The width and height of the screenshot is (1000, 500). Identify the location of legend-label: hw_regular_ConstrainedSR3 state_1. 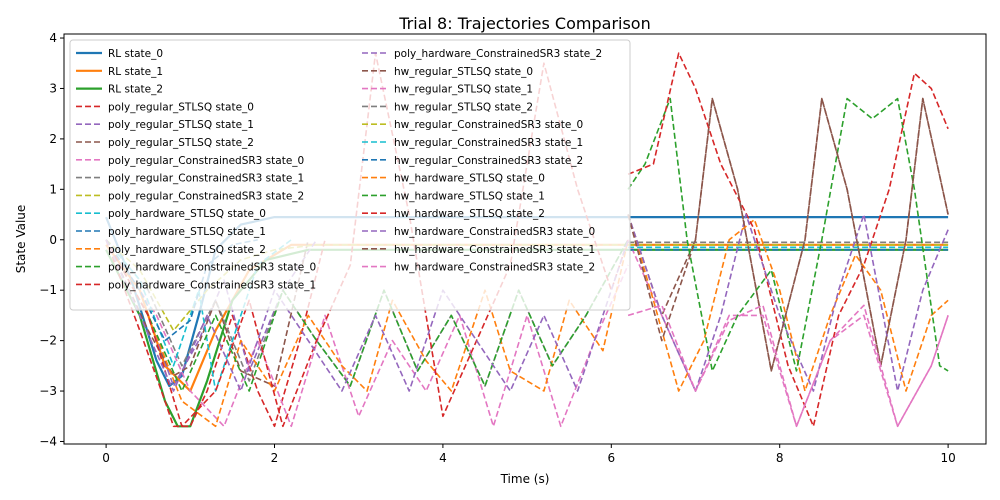
(488, 143).